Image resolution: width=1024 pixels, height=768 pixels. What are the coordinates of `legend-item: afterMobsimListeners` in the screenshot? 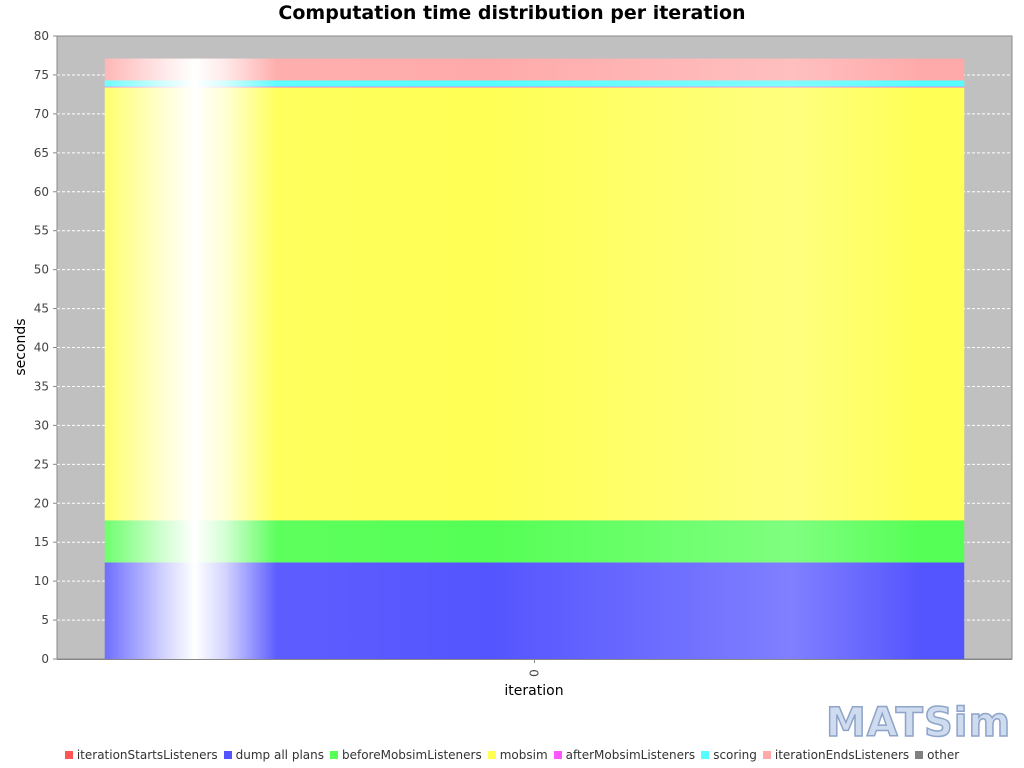 It's located at (624, 755).